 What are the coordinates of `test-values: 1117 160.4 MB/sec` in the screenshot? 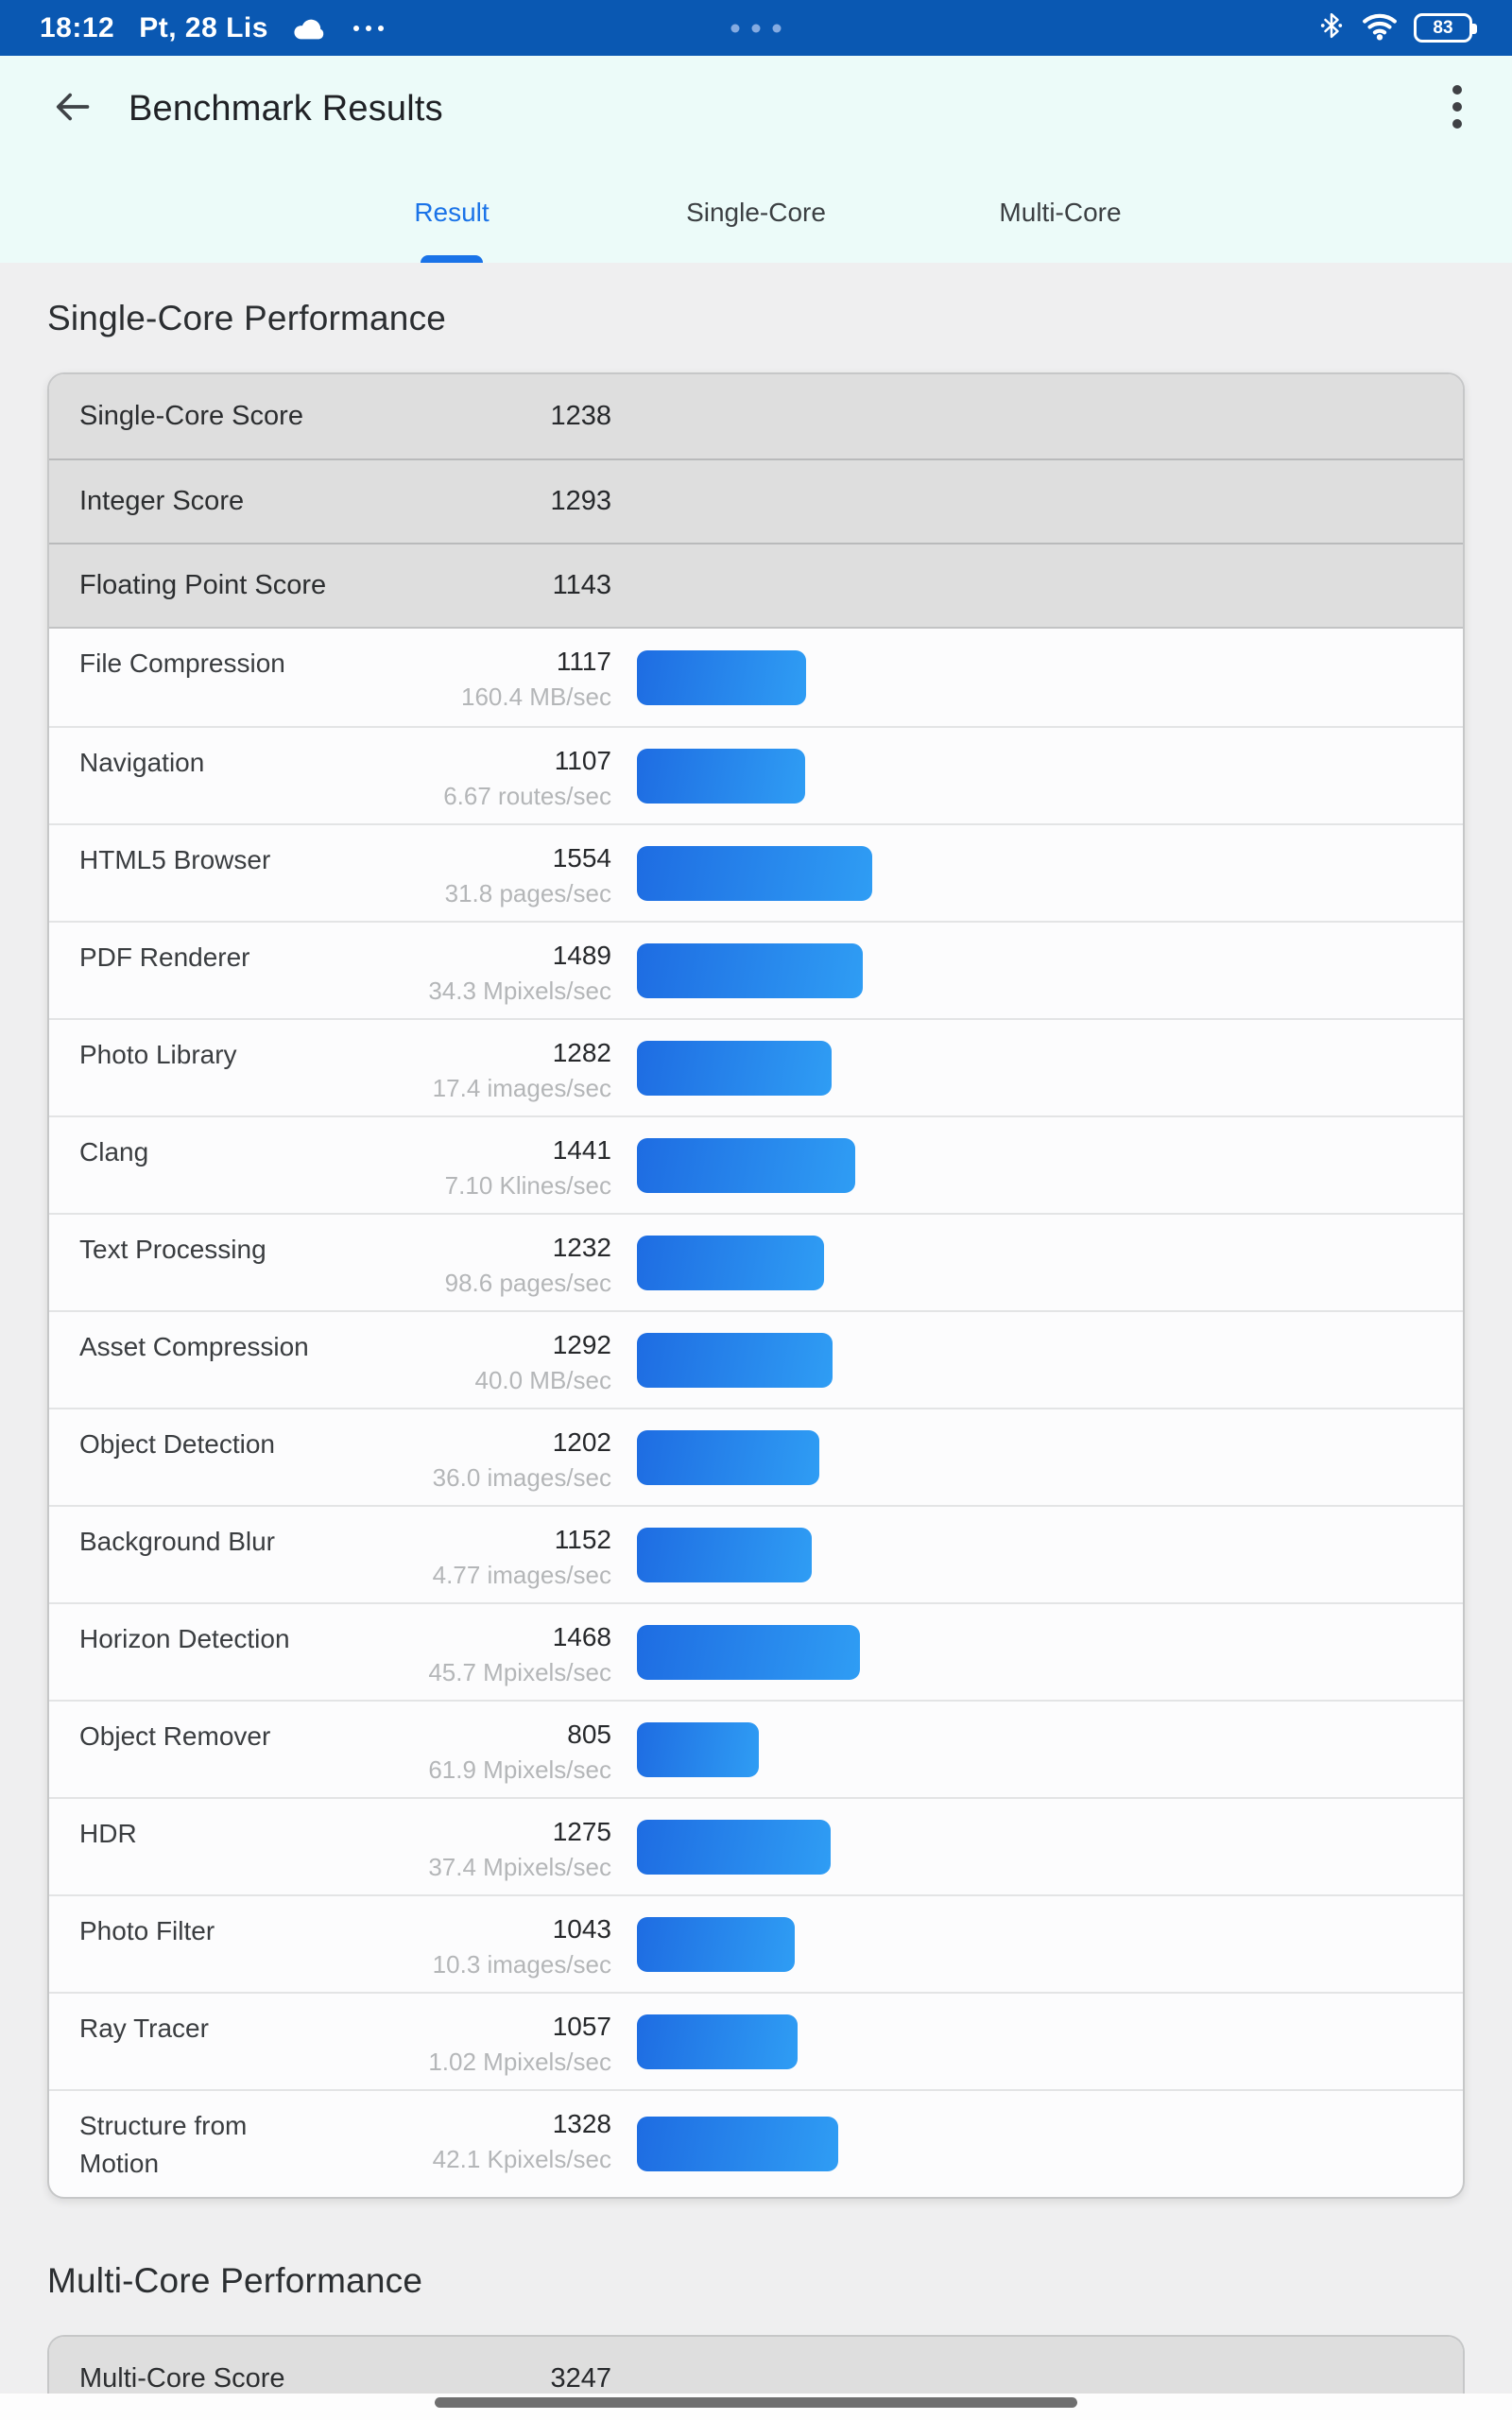 It's located at (473, 678).